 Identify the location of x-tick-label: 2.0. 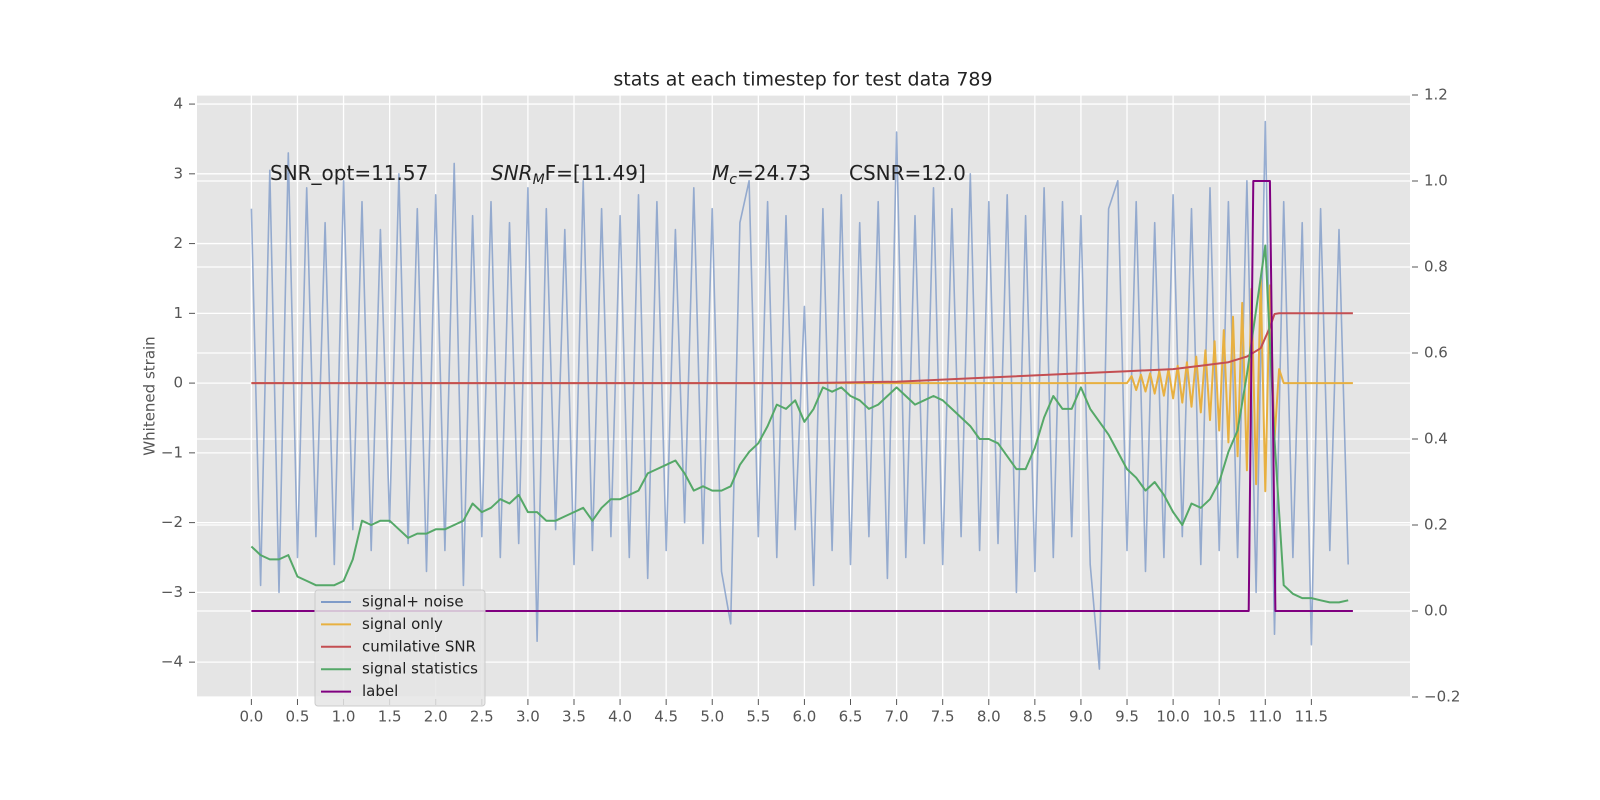
(436, 717).